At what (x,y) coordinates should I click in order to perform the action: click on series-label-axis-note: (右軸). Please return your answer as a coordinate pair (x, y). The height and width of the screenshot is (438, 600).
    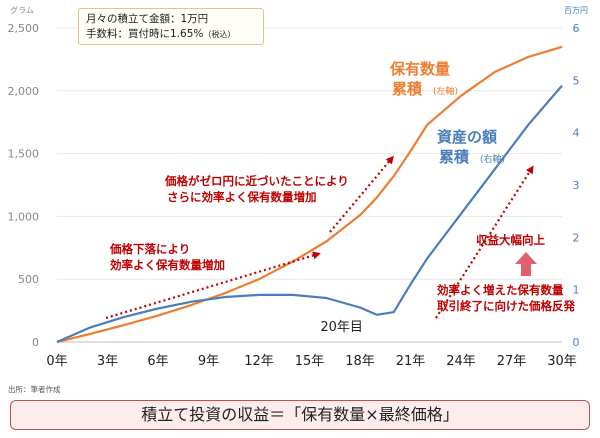
    Looking at the image, I should click on (492, 159).